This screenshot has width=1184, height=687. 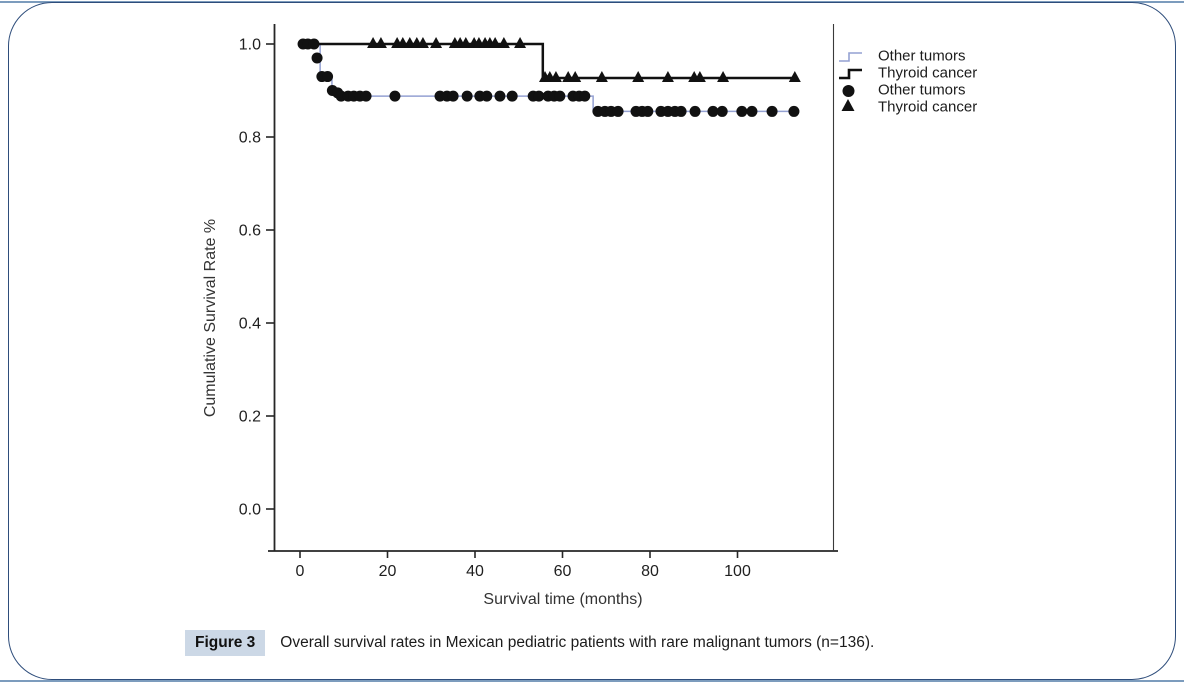 I want to click on x-tick-label: 80, so click(x=650, y=571).